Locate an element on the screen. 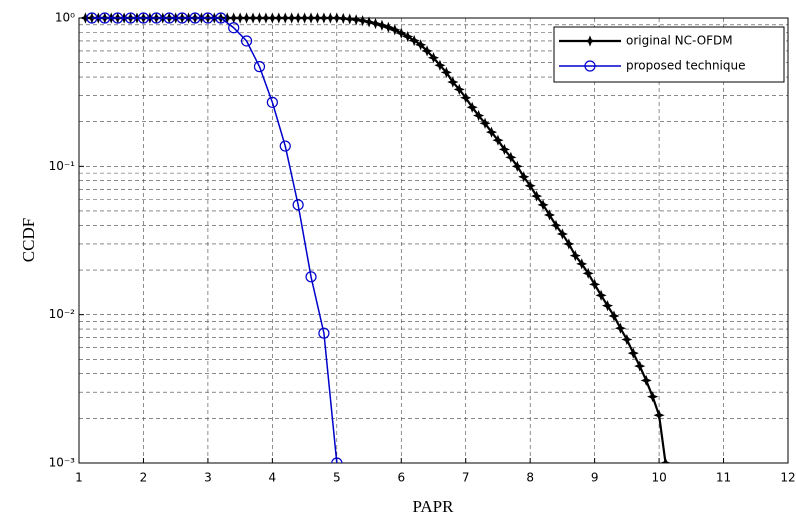  x-tick-label: 6 is located at coordinates (401, 478).